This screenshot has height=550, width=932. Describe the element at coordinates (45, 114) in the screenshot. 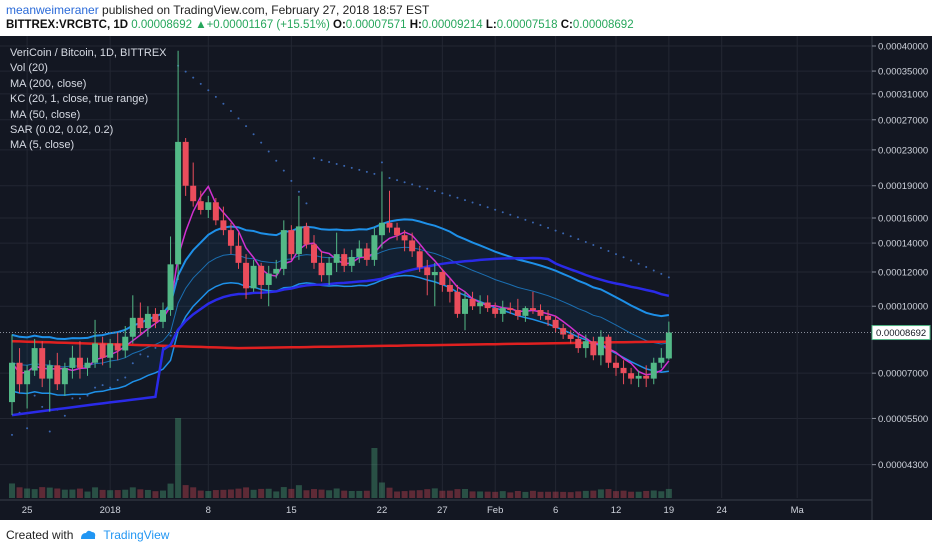

I see `legend-item: MA (50, close)` at that location.